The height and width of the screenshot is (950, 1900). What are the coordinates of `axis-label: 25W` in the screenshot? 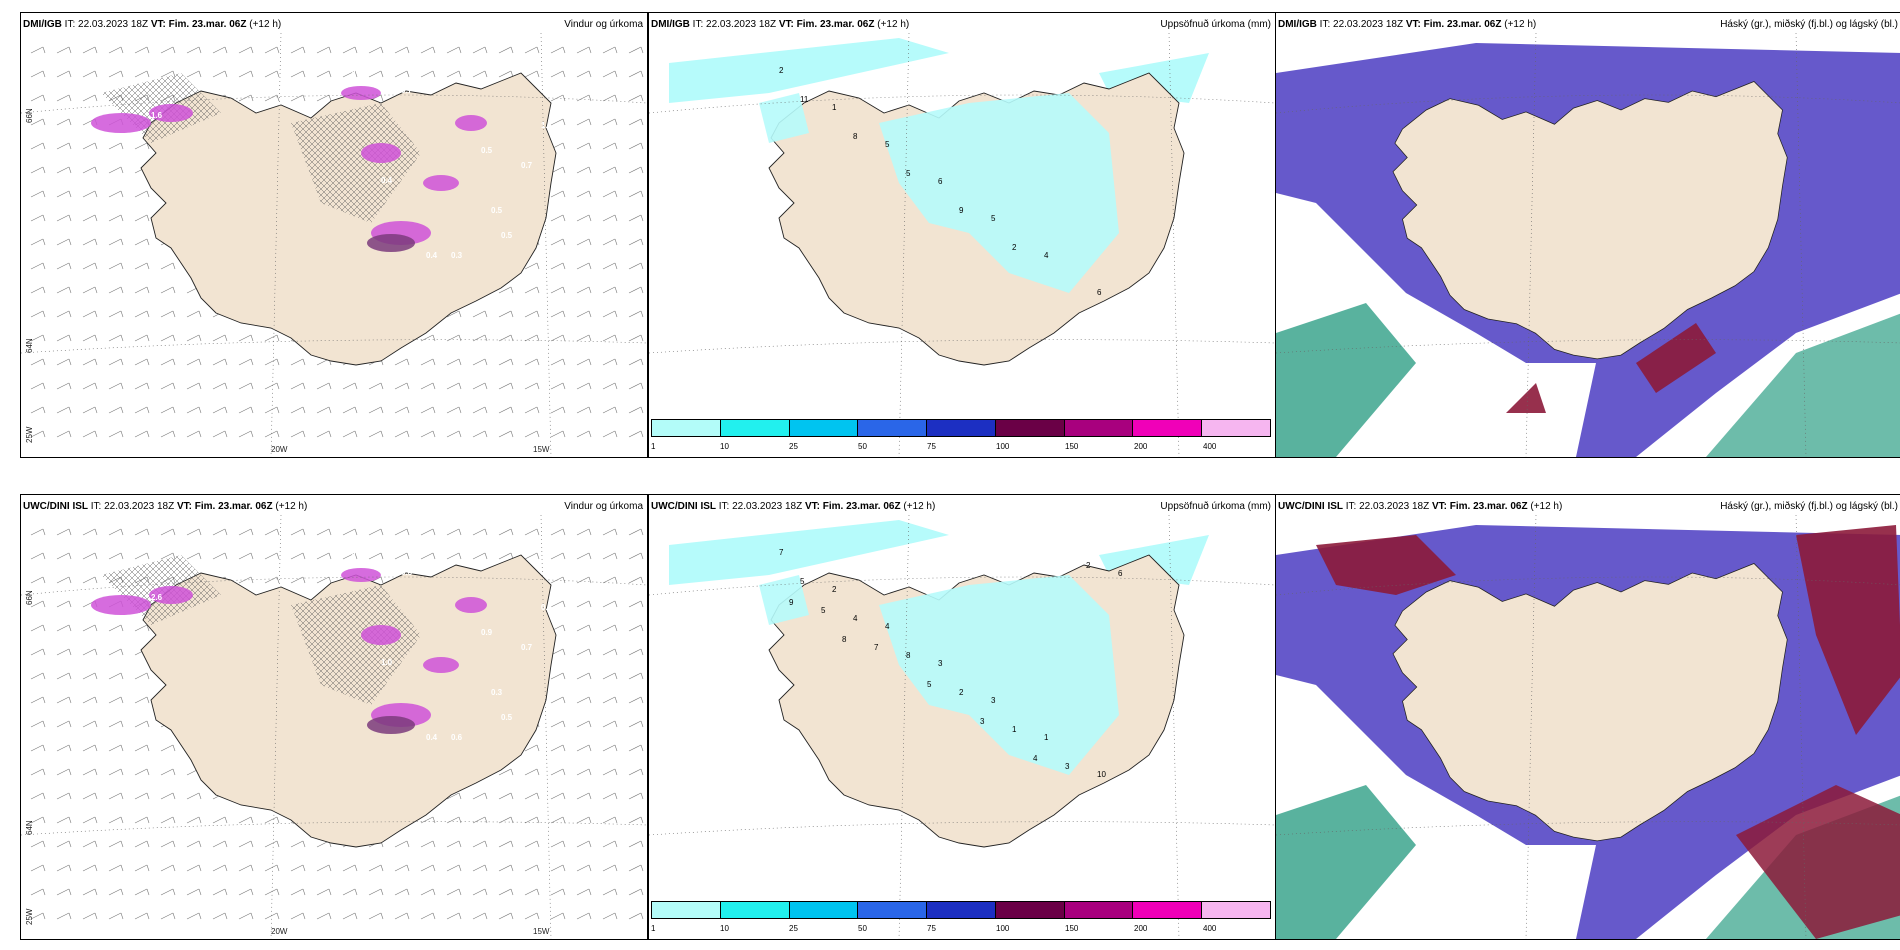 It's located at (29, 434).